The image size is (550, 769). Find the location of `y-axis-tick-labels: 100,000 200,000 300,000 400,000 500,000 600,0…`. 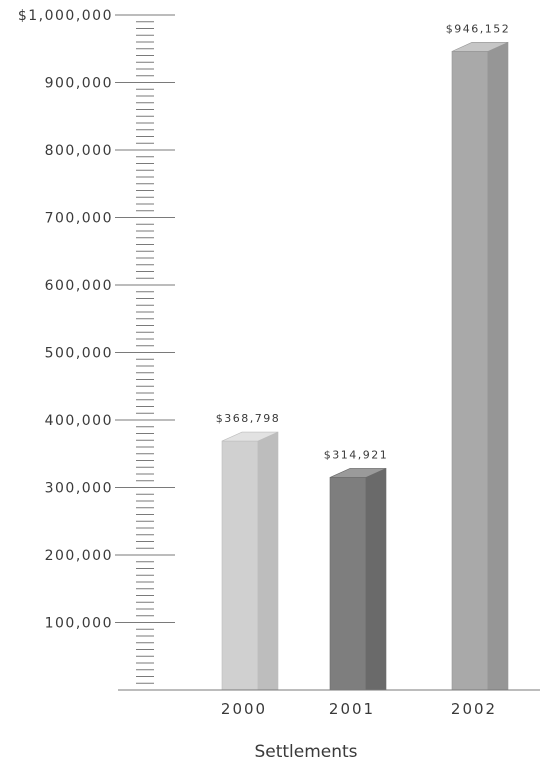

y-axis-tick-labels: 100,000 200,000 300,000 400,000 500,000 600,0… is located at coordinates (65, 320).